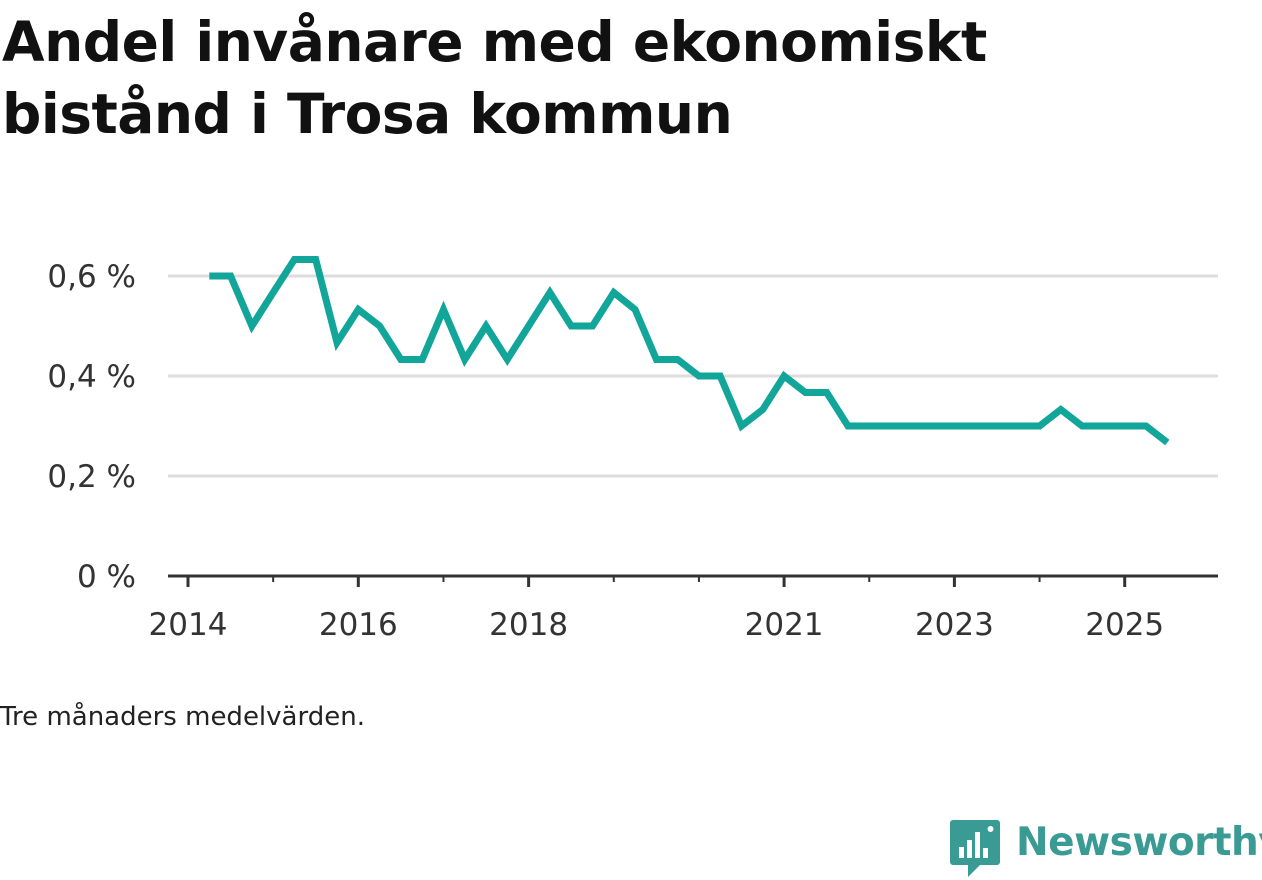 The image size is (1262, 880). What do you see at coordinates (693, 580) in the screenshot?
I see `x-axis` at bounding box center [693, 580].